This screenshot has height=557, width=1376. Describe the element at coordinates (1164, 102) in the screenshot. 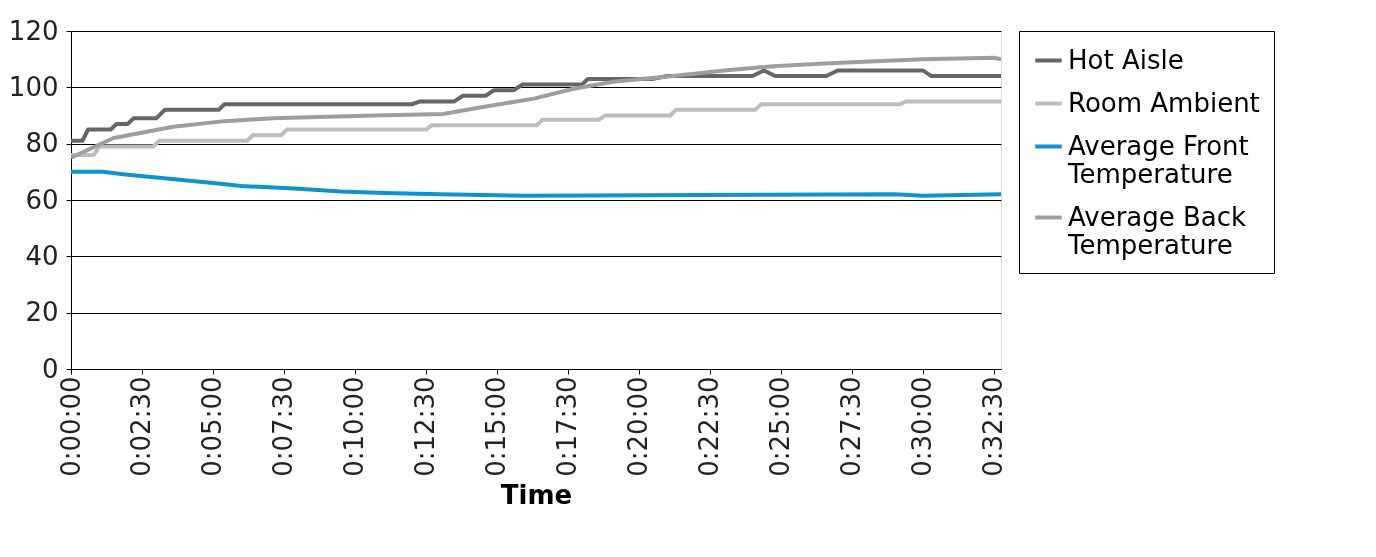

I see `legend-label: Room Ambient` at that location.